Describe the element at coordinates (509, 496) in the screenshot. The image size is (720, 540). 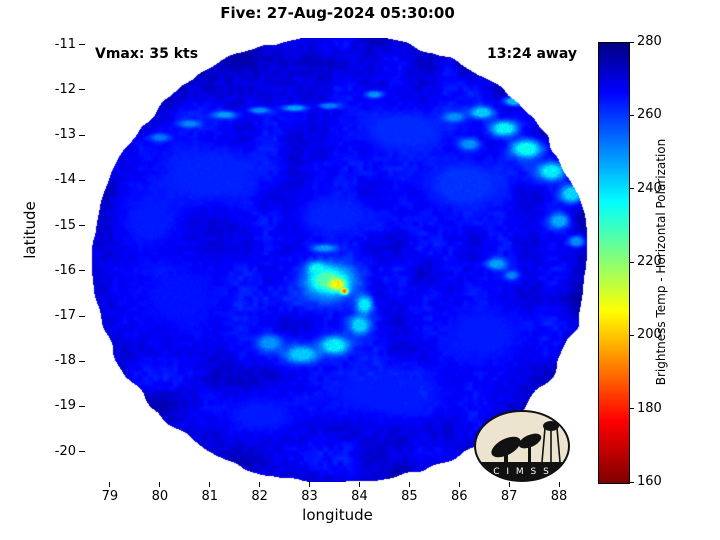
I see `x-tick-label: 87` at that location.